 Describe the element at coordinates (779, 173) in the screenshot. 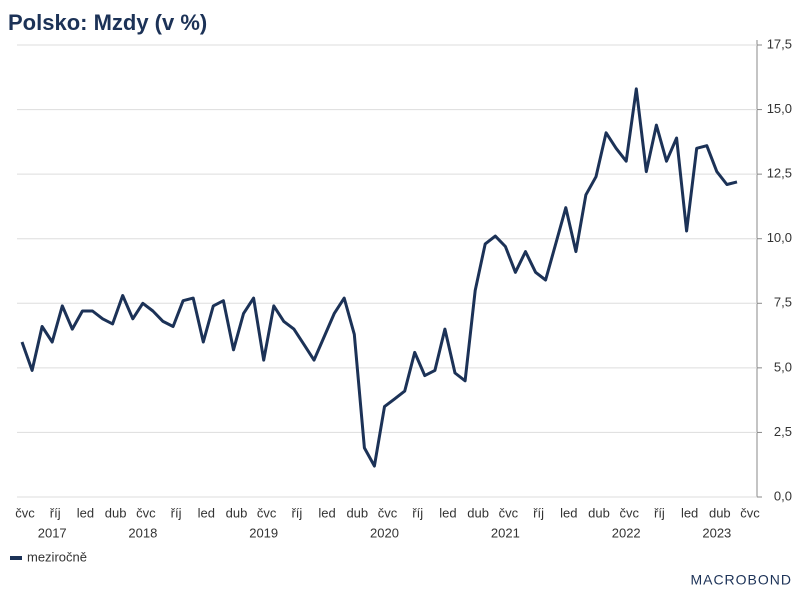

I see `y-tick-label: 12,5` at that location.